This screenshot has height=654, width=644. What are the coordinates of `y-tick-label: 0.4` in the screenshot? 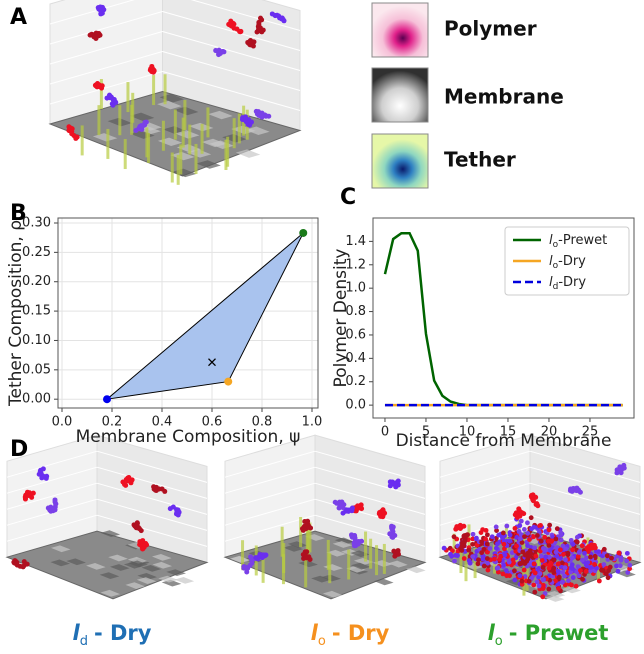 It's located at (355, 358).